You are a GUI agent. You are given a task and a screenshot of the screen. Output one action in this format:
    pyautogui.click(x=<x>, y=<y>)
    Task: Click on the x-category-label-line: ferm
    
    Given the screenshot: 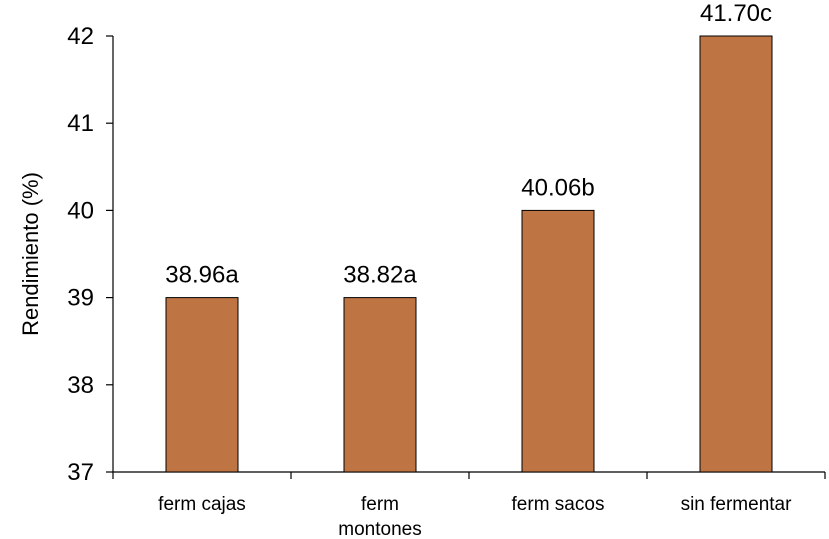 What is the action you would take?
    pyautogui.click(x=380, y=504)
    